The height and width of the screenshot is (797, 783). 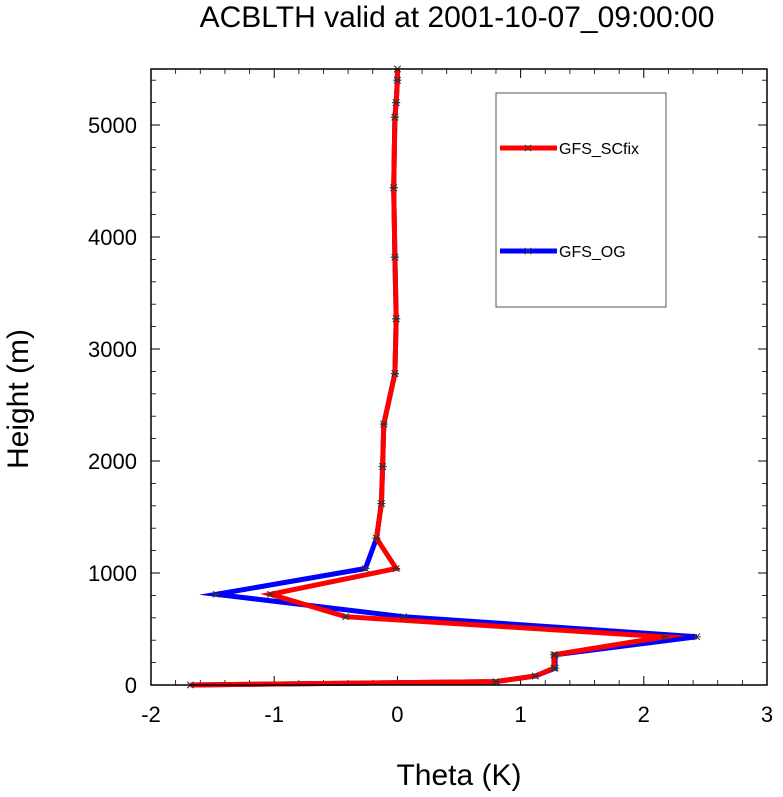 What do you see at coordinates (151, 714) in the screenshot?
I see `x-tick-label: -2` at bounding box center [151, 714].